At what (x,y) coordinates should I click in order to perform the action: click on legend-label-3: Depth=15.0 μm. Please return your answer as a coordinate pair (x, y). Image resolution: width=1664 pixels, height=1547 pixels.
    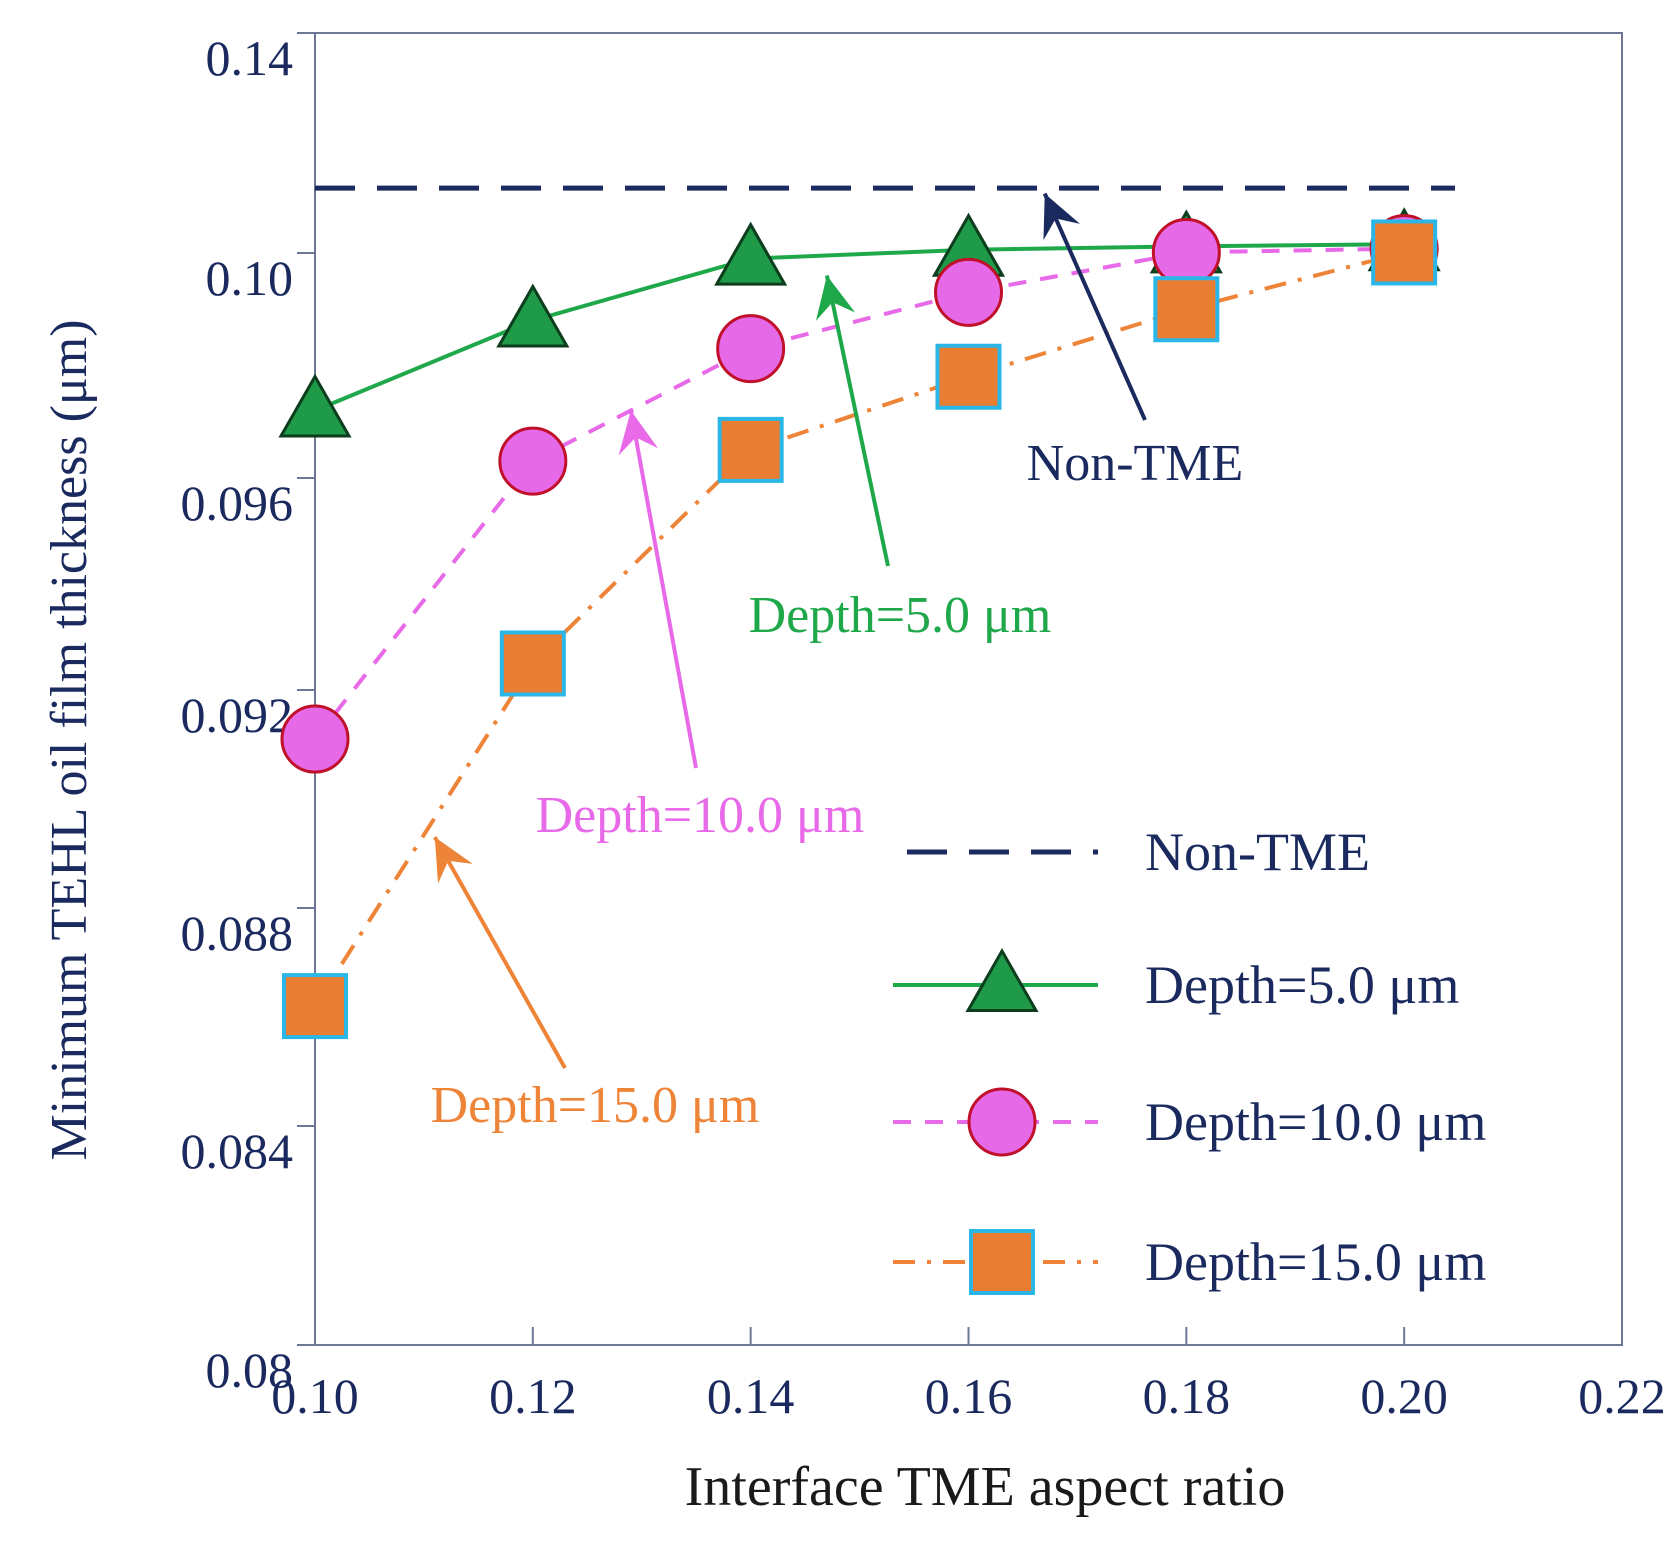
    Looking at the image, I should click on (1315, 1262).